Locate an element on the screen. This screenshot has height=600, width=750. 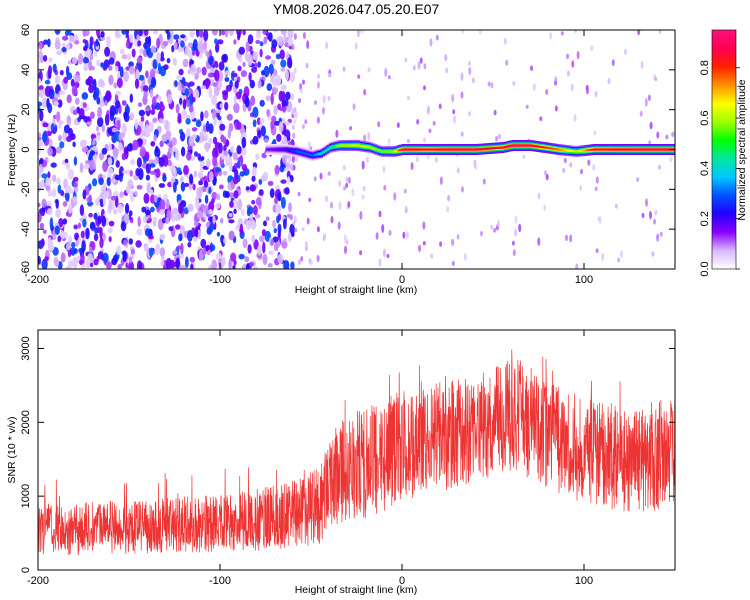
chart-title: YM08.2026.047.05.20.E07 is located at coordinates (356, 9).